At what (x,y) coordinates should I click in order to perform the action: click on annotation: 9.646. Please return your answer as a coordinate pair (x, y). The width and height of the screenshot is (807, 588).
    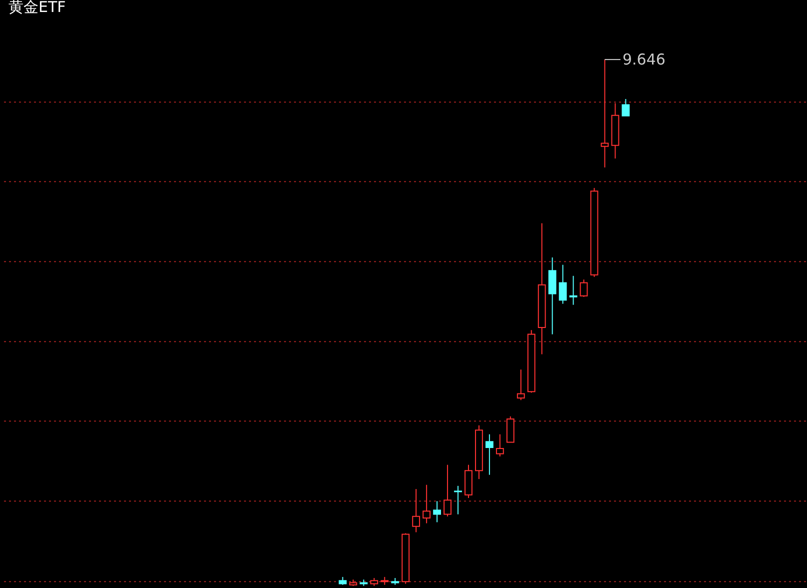
    Looking at the image, I should click on (644, 59).